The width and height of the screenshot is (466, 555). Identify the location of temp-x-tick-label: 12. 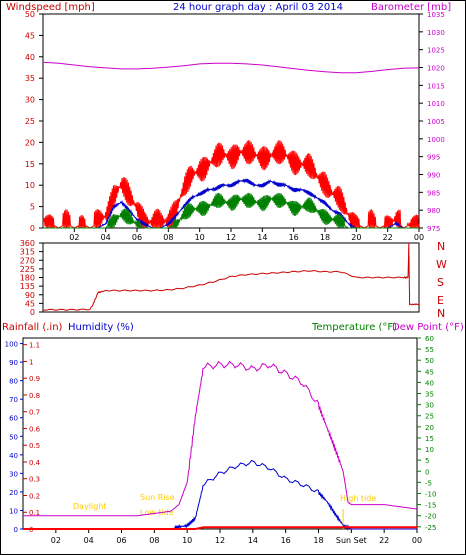
(220, 540).